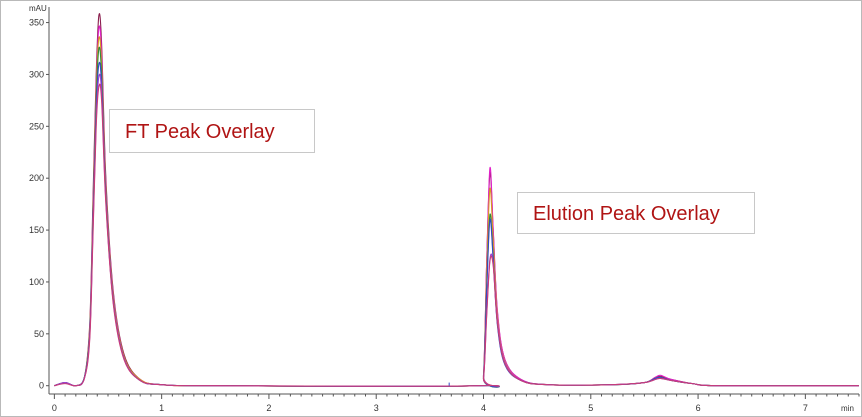 The width and height of the screenshot is (862, 417). Describe the element at coordinates (268, 408) in the screenshot. I see `x-tick-label: 2` at that location.